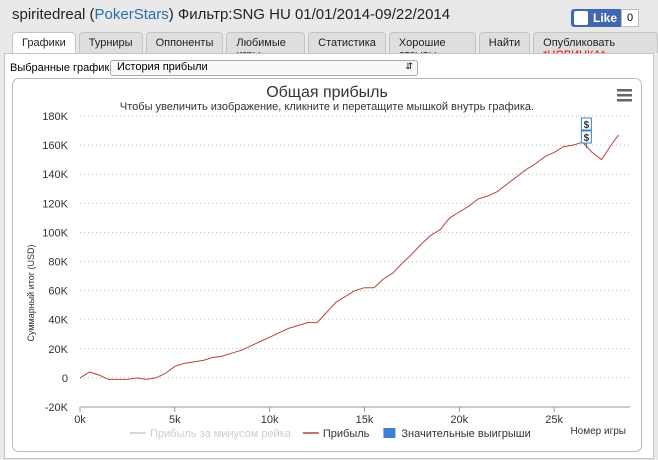 This screenshot has height=460, width=658. I want to click on tab: Хорошие отзывы, so click(432, 46).